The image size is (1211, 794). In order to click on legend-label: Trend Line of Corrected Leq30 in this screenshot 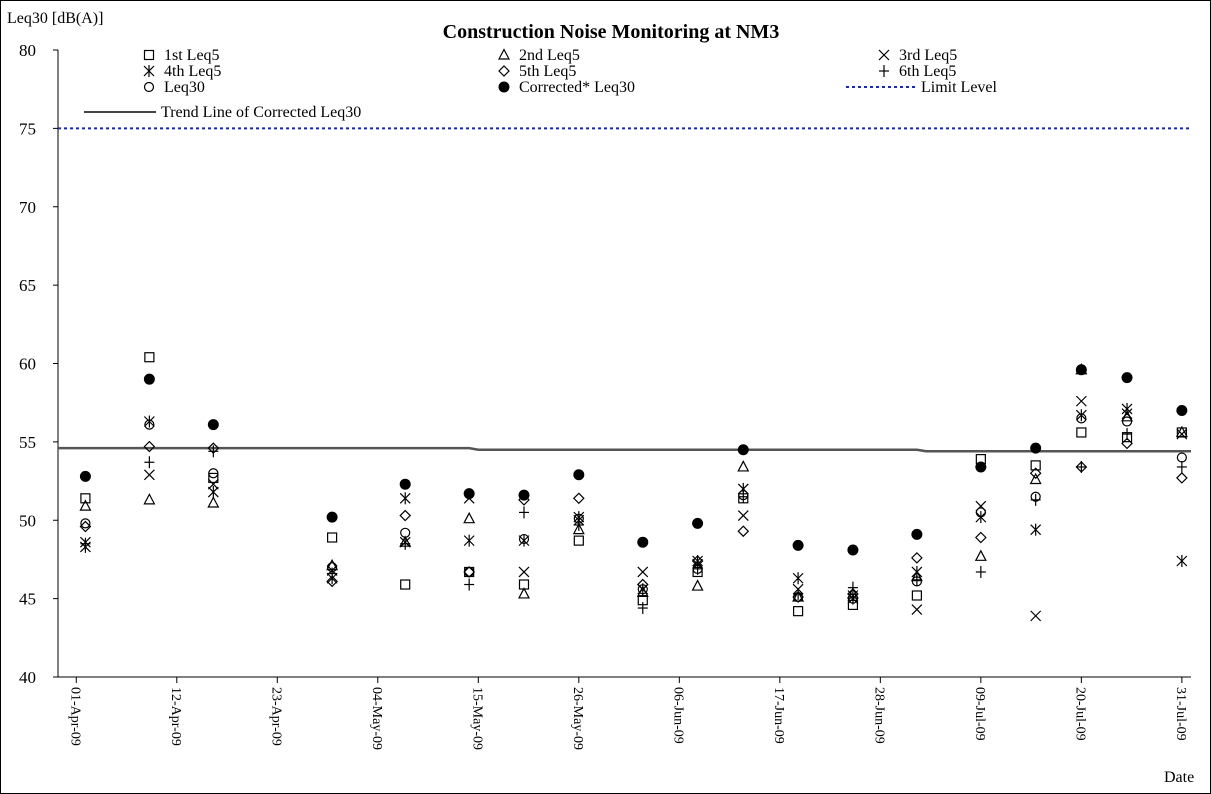, I will do `click(261, 112)`.